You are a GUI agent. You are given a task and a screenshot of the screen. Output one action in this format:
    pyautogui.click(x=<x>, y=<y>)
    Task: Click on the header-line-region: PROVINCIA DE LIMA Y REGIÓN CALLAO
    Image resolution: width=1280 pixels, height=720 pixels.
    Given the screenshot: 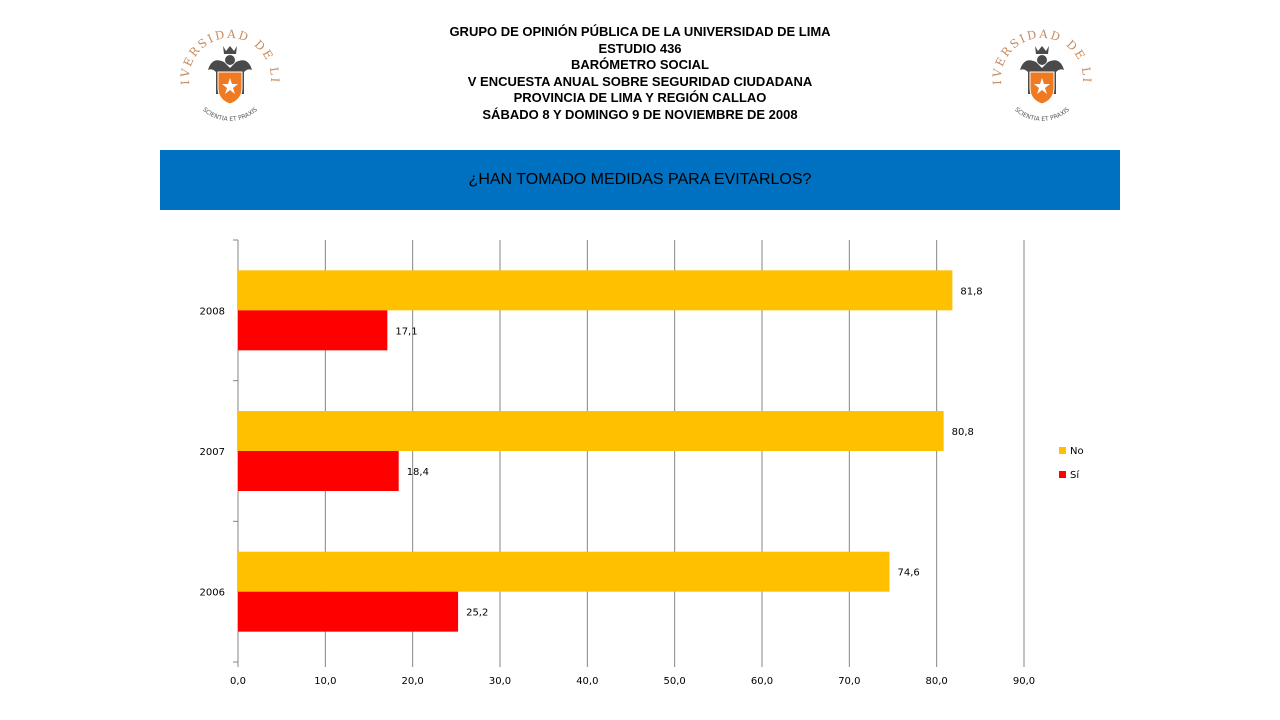 What is the action you would take?
    pyautogui.click(x=640, y=97)
    